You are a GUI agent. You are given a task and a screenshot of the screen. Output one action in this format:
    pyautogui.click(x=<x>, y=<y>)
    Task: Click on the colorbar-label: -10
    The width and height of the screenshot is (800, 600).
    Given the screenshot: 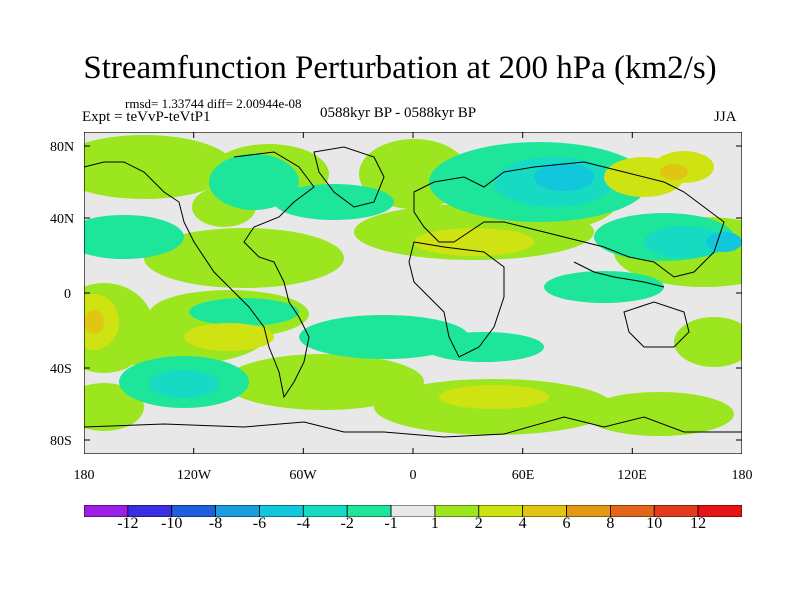 What is the action you would take?
    pyautogui.click(x=172, y=523)
    